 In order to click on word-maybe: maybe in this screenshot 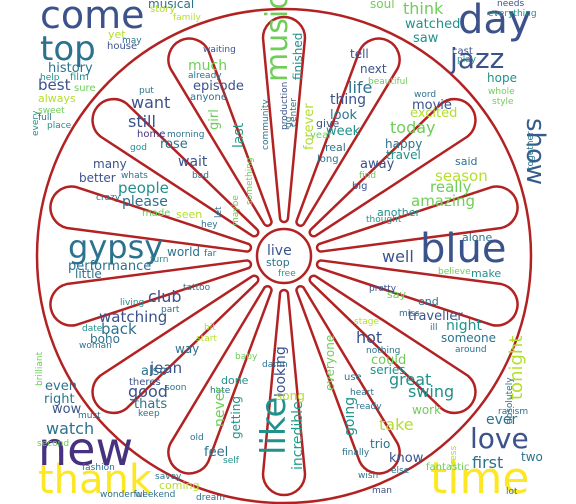, I will do `click(236, 210)`.